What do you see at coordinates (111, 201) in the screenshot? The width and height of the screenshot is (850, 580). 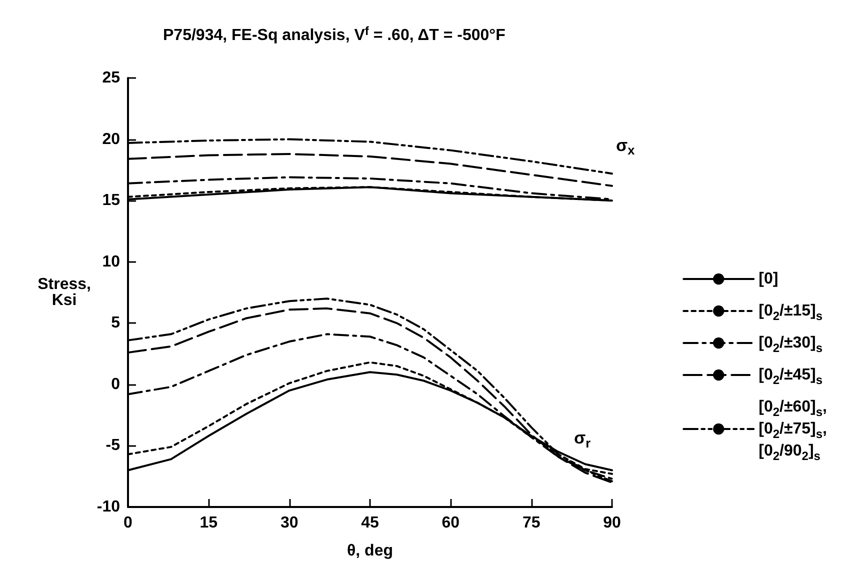 I see `y-tick-label: 15` at bounding box center [111, 201].